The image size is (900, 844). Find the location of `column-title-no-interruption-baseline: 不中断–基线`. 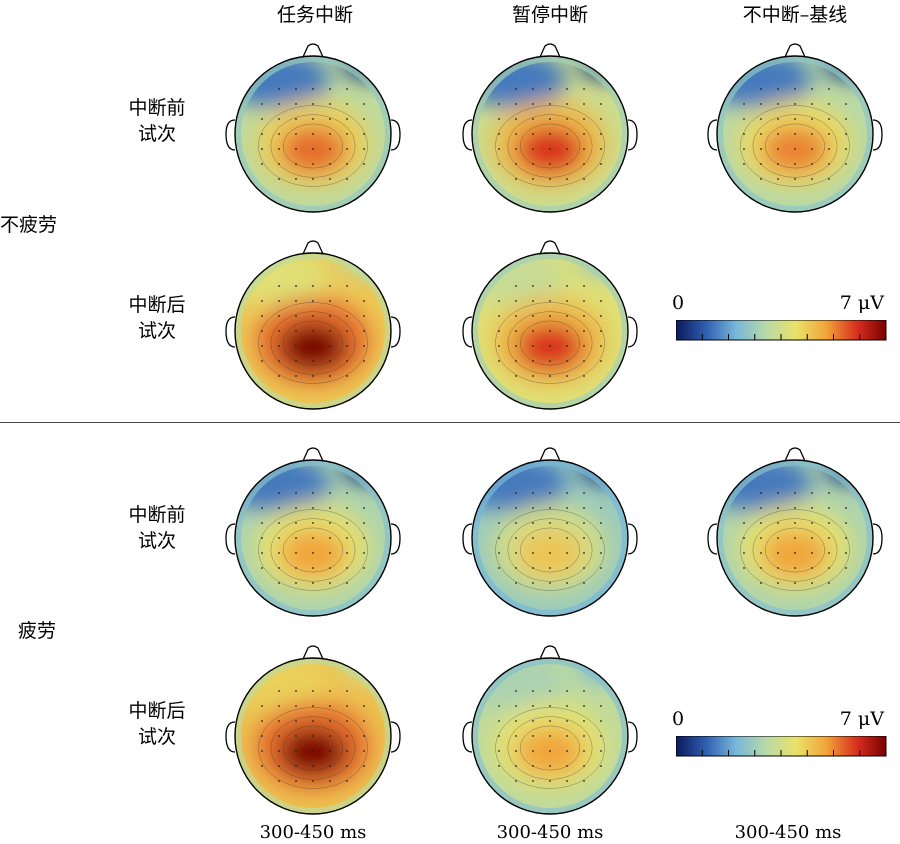

column-title-no-interruption-baseline: 不中断–基线 is located at coordinates (795, 15).